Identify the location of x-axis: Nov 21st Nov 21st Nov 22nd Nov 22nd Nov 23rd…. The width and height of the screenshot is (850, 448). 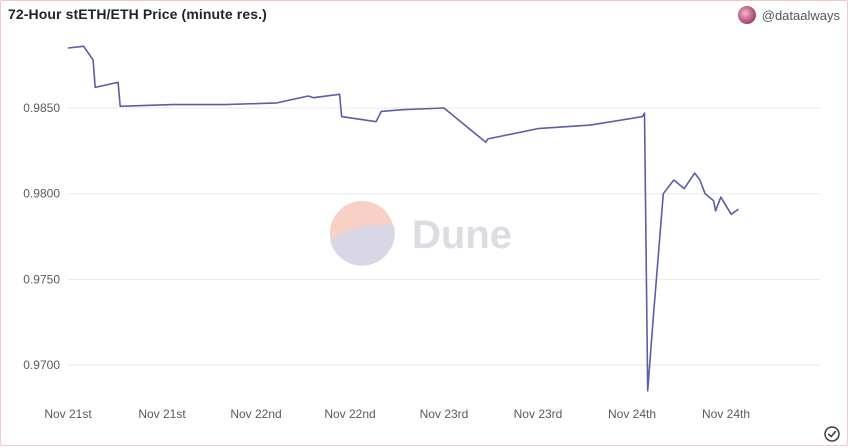
(397, 414).